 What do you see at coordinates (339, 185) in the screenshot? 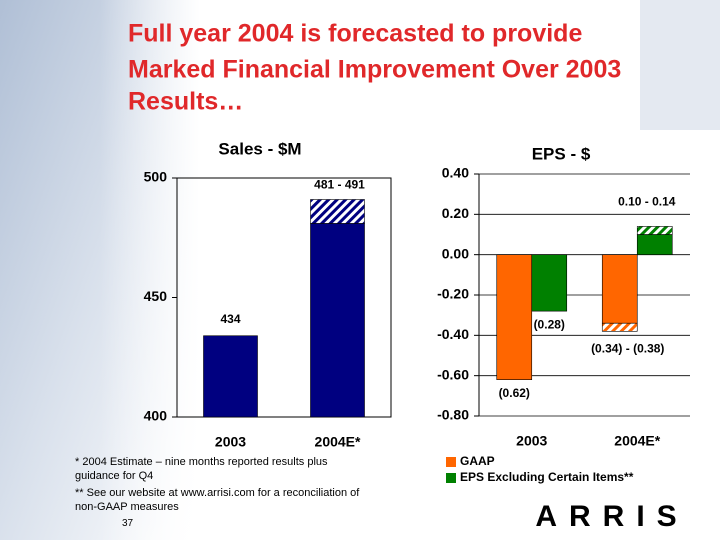
I see `value-label: 481 - 491` at bounding box center [339, 185].